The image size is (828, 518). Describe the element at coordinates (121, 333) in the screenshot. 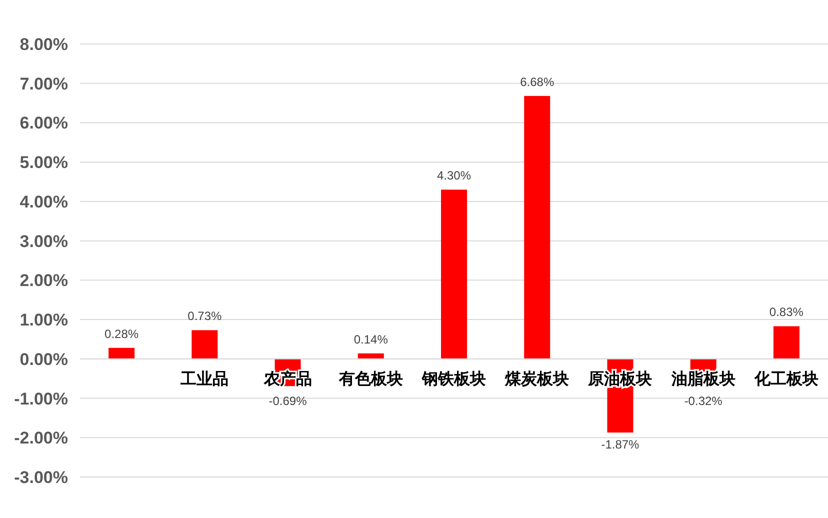

I see `data-label: 0.28%` at that location.